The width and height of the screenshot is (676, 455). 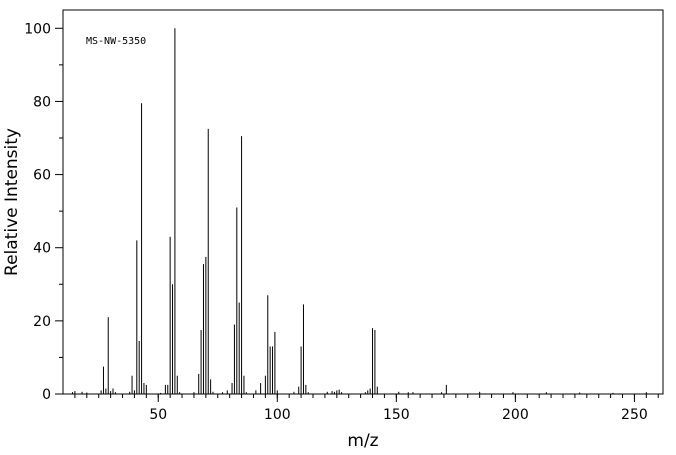 What do you see at coordinates (634, 415) in the screenshot?
I see `x-tick-label: 250` at bounding box center [634, 415].